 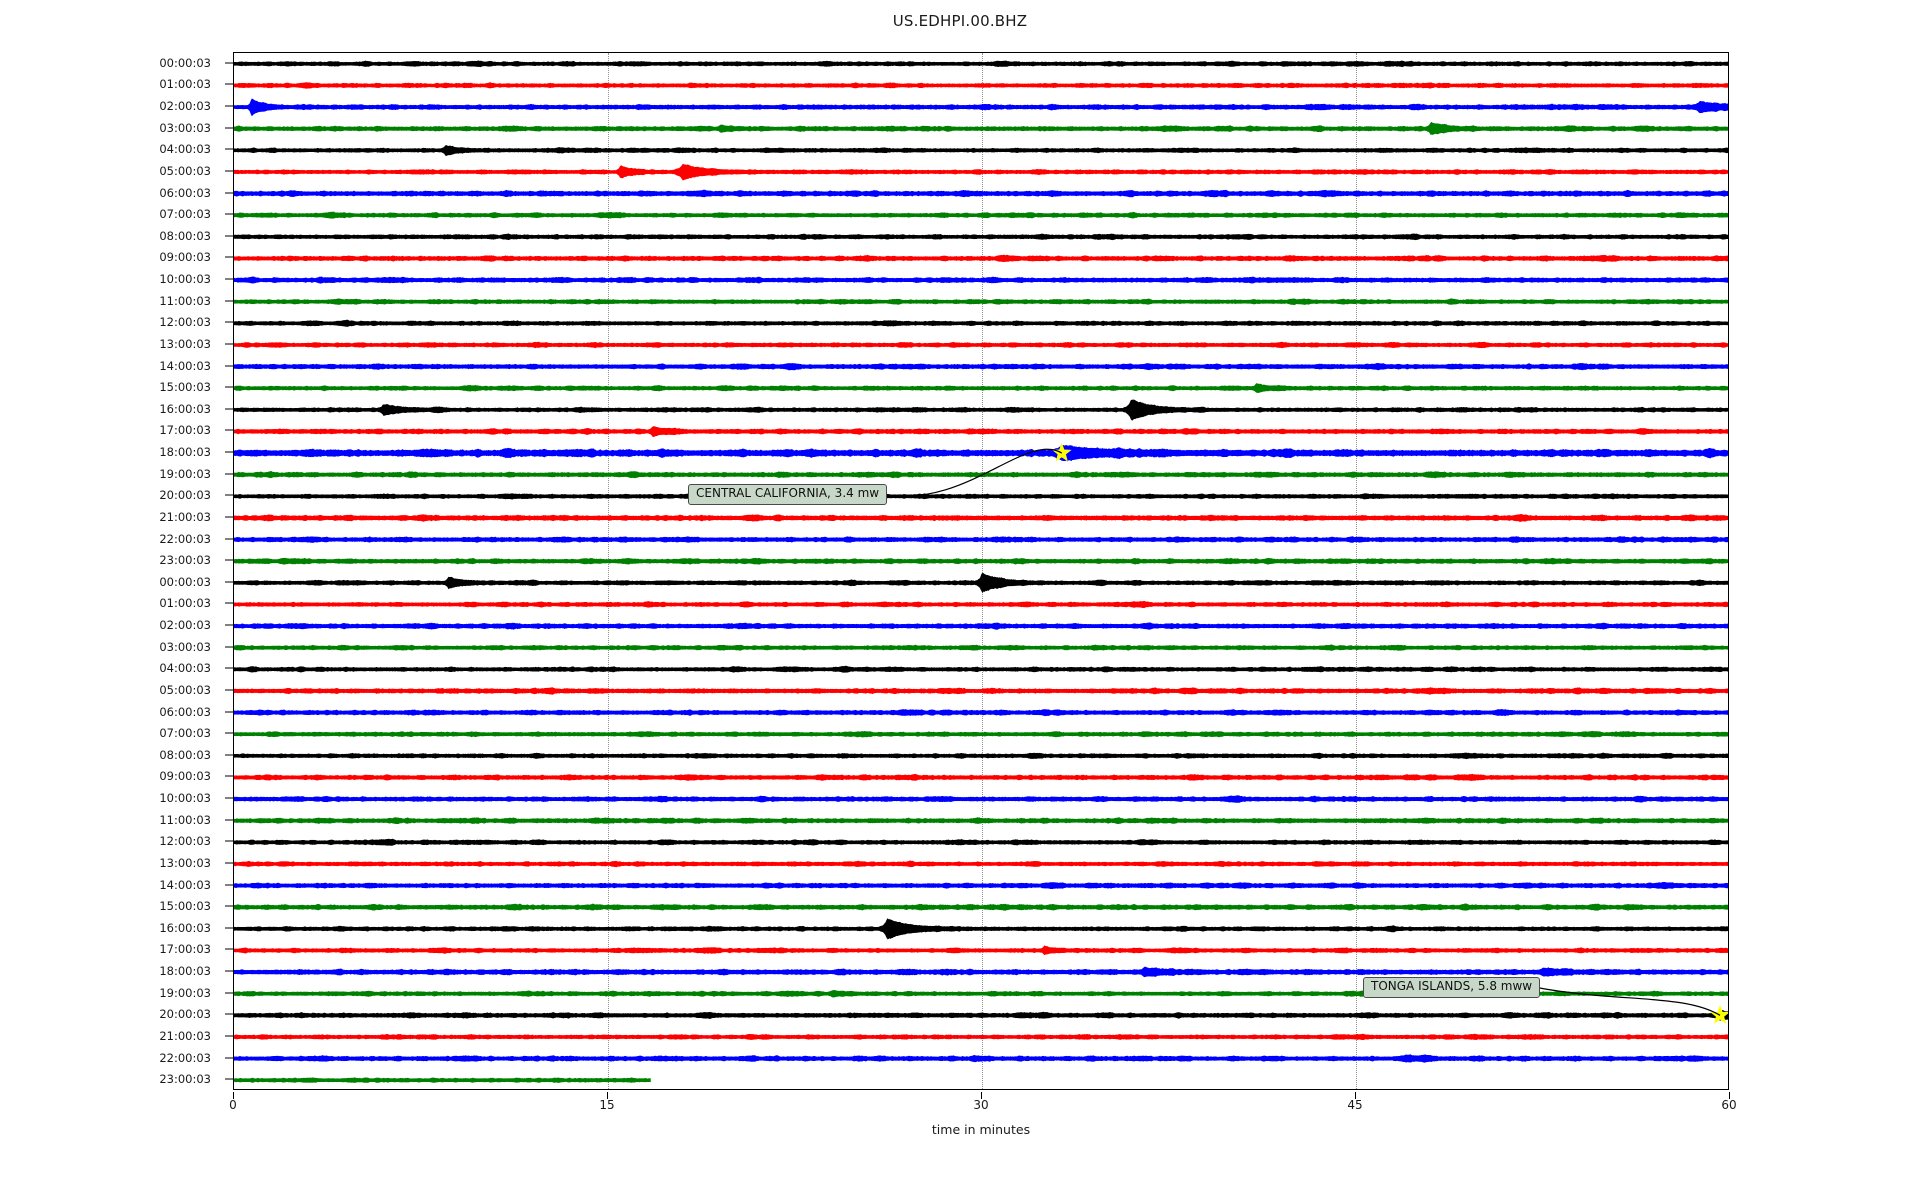 I want to click on x-axis-tick-label: 15, so click(x=607, y=1105).